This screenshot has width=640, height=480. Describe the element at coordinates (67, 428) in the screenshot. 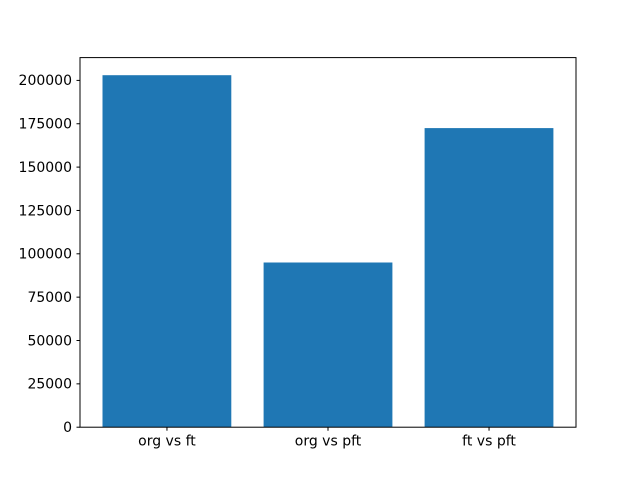

I see `y-tick-label: 0` at that location.